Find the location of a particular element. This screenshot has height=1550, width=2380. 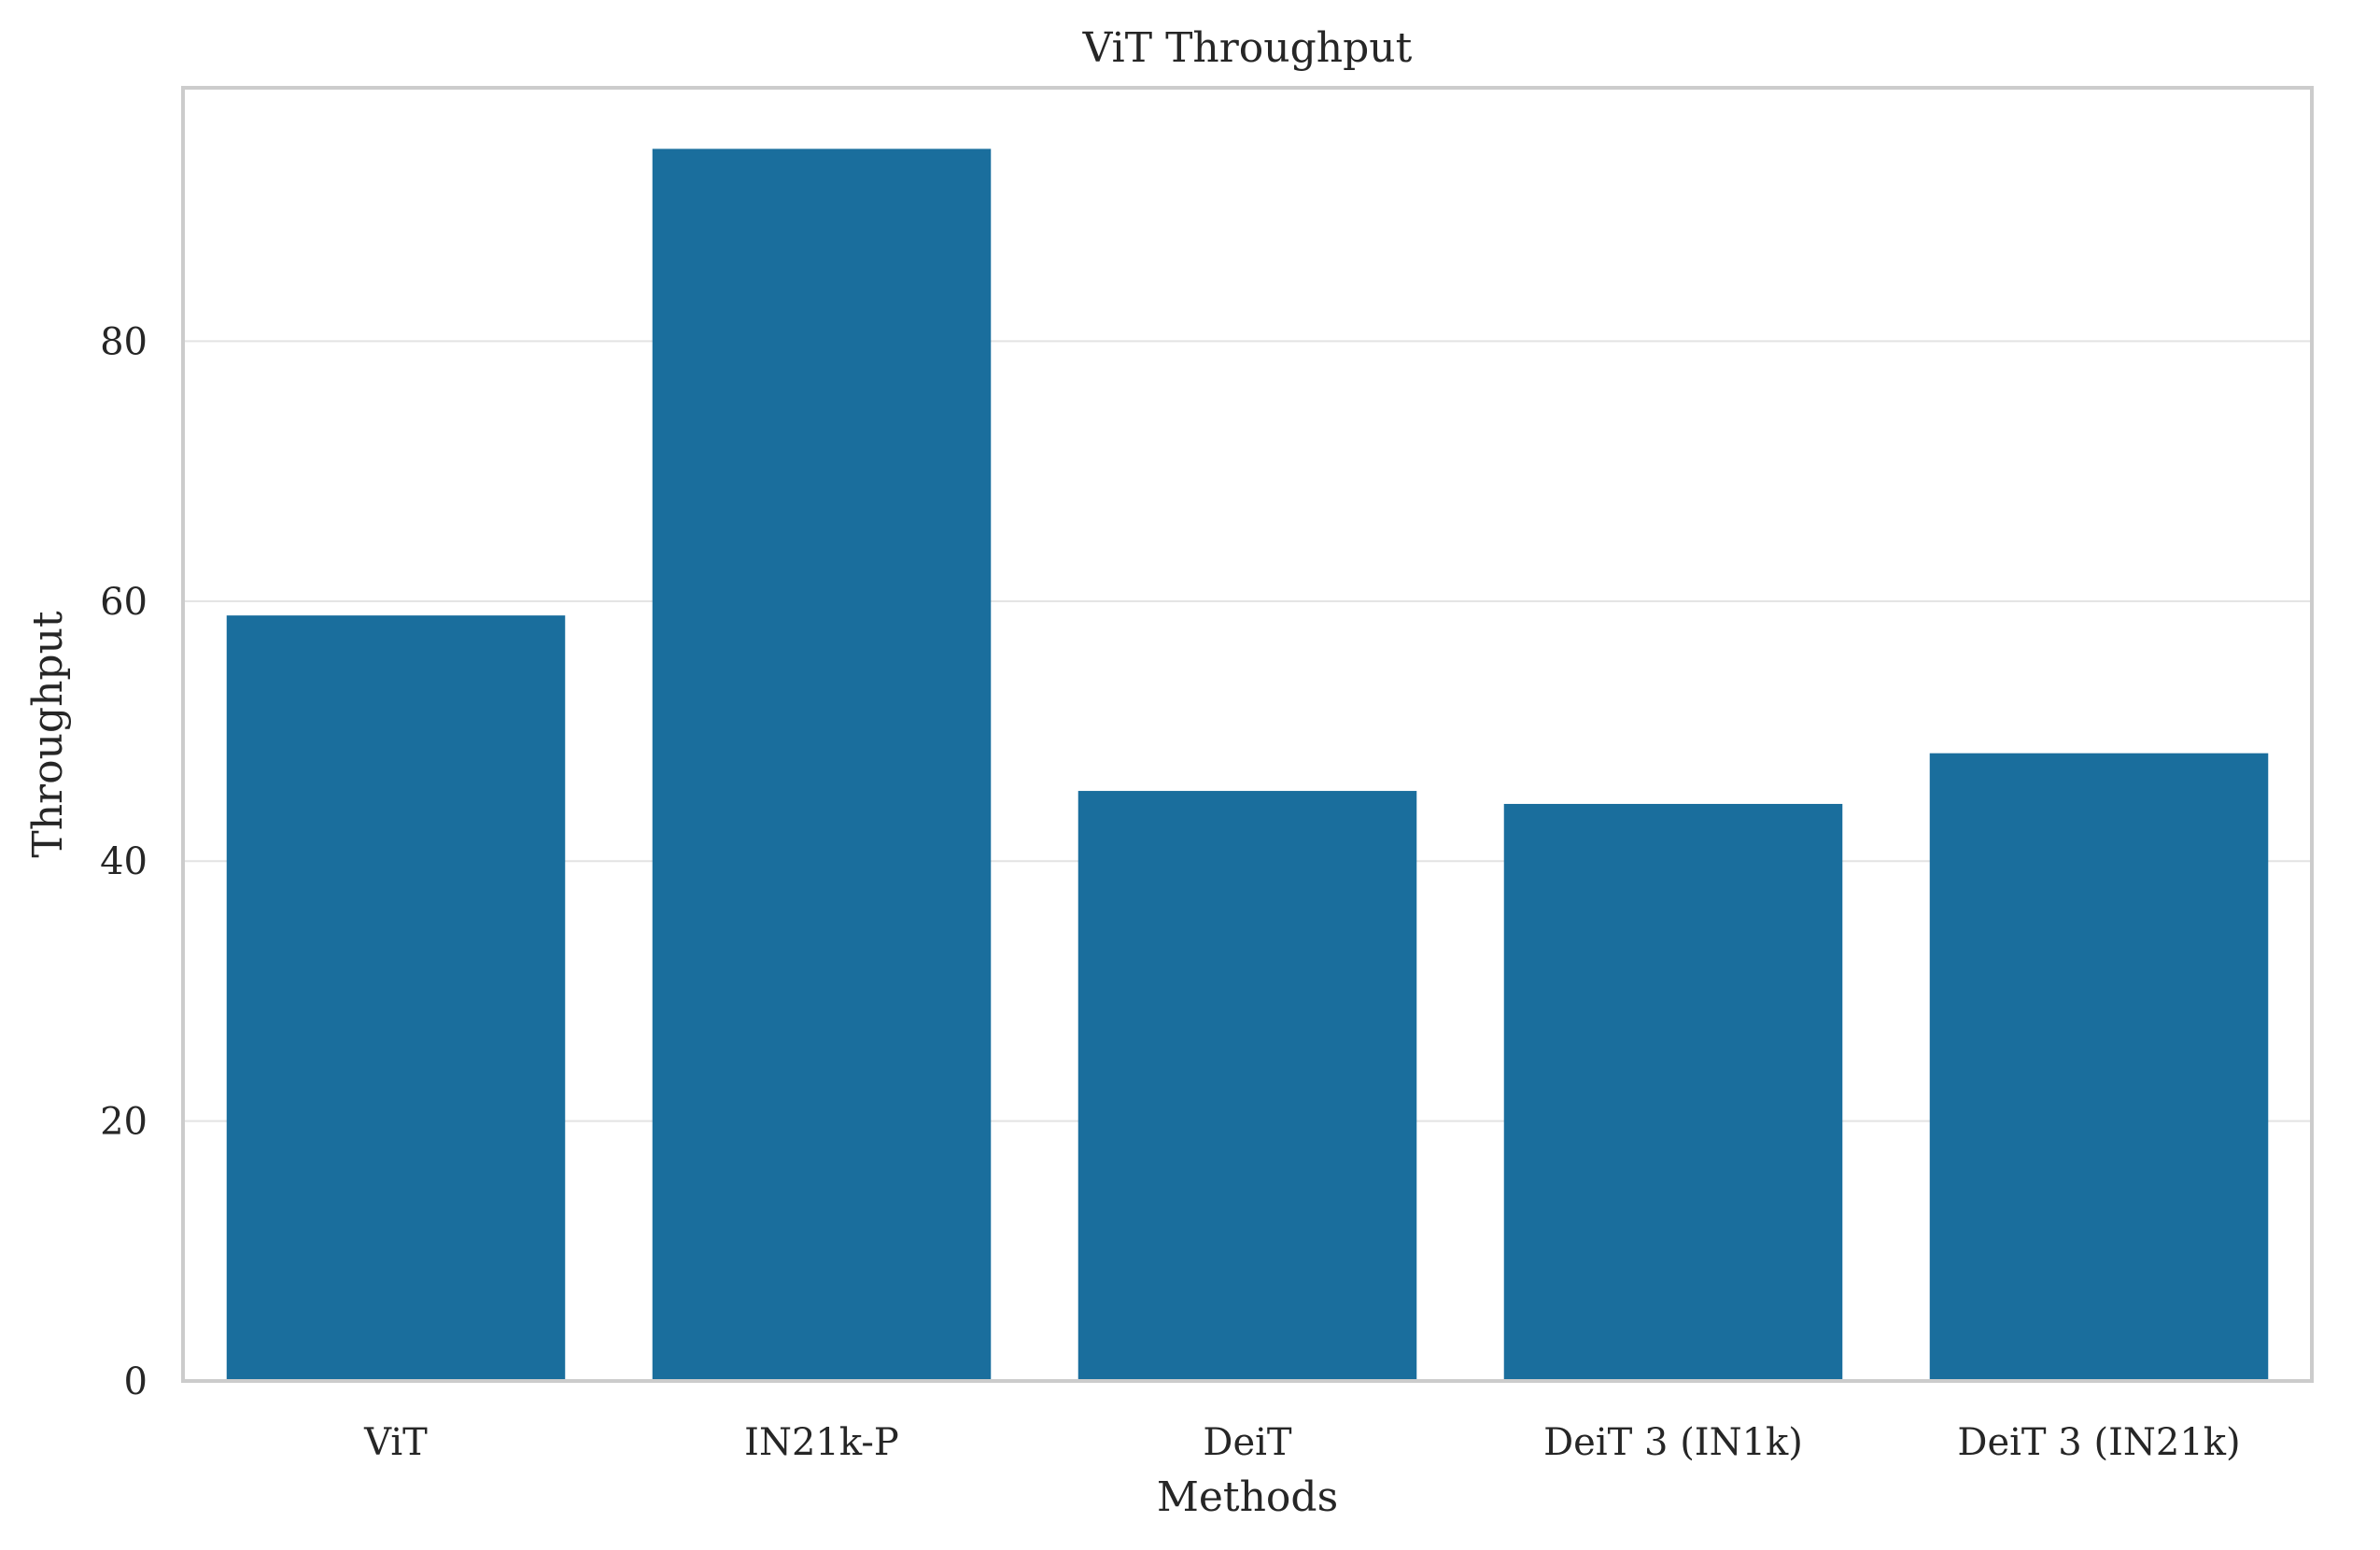

chart-title: ViT Throughput is located at coordinates (1247, 48).